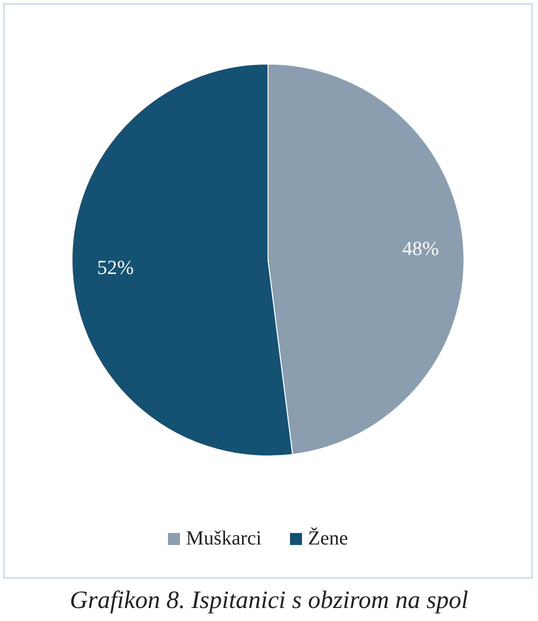  What do you see at coordinates (269, 600) in the screenshot?
I see `text: Grafikon 8. Ispitanici s obzirom na spol` at bounding box center [269, 600].